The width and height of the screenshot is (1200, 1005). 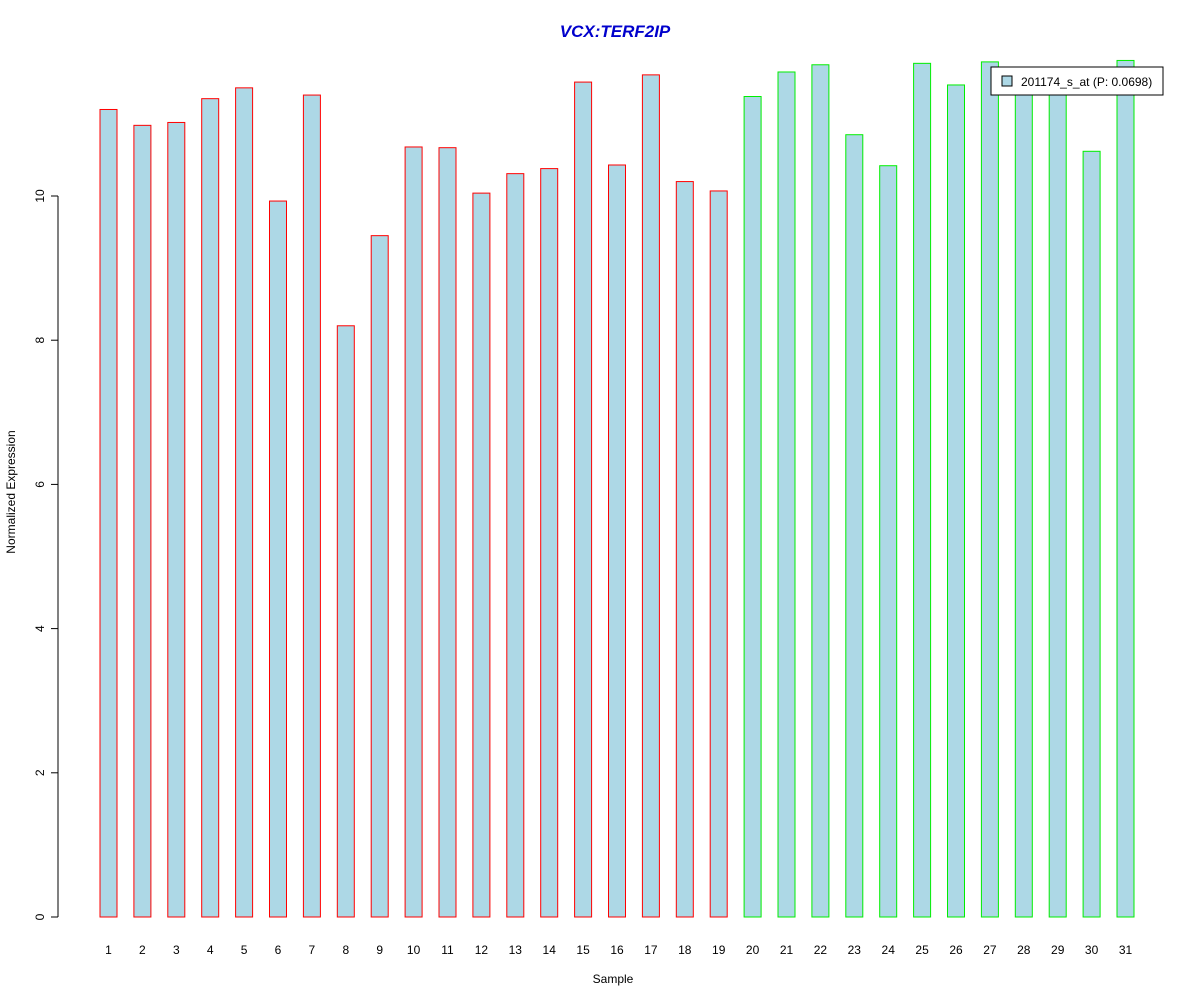 What do you see at coordinates (821, 950) in the screenshot?
I see `x-tick-label: 22` at bounding box center [821, 950].